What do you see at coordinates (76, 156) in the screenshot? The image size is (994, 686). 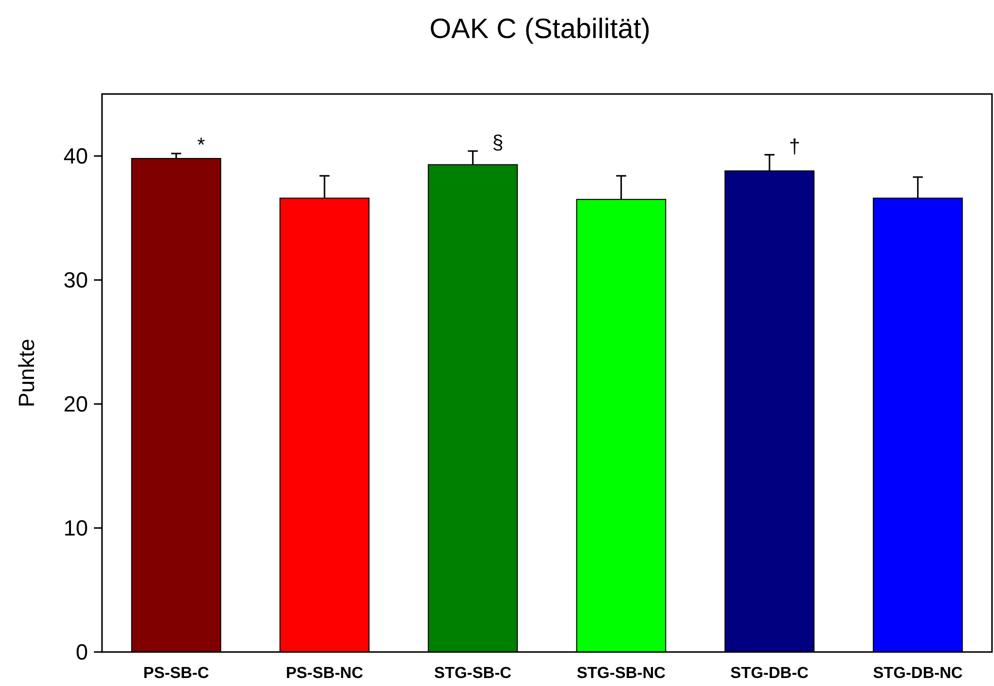 I see `y-tick-label: 40` at bounding box center [76, 156].